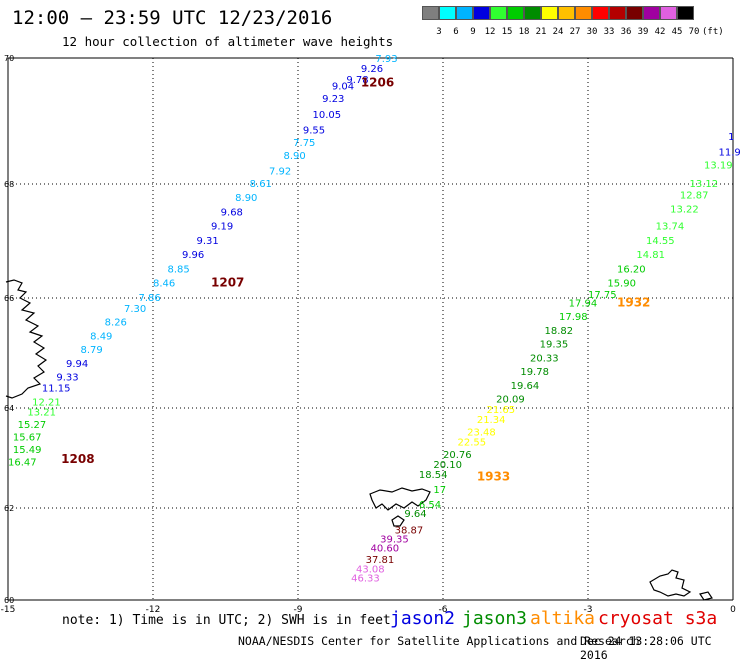 The width and height of the screenshot is (740, 662). What do you see at coordinates (261, 184) in the screenshot?
I see `wave-height-value: 8.61` at bounding box center [261, 184].